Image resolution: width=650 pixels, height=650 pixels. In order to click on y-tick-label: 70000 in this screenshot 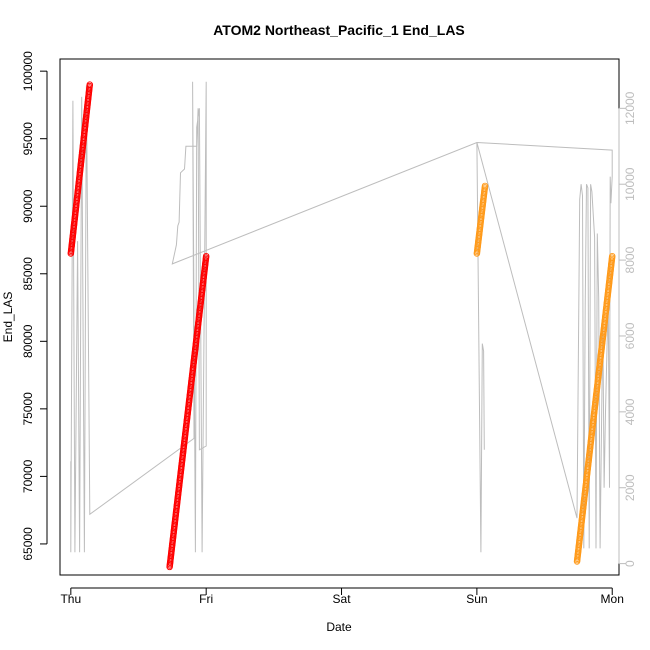, I will do `click(28, 476)`.